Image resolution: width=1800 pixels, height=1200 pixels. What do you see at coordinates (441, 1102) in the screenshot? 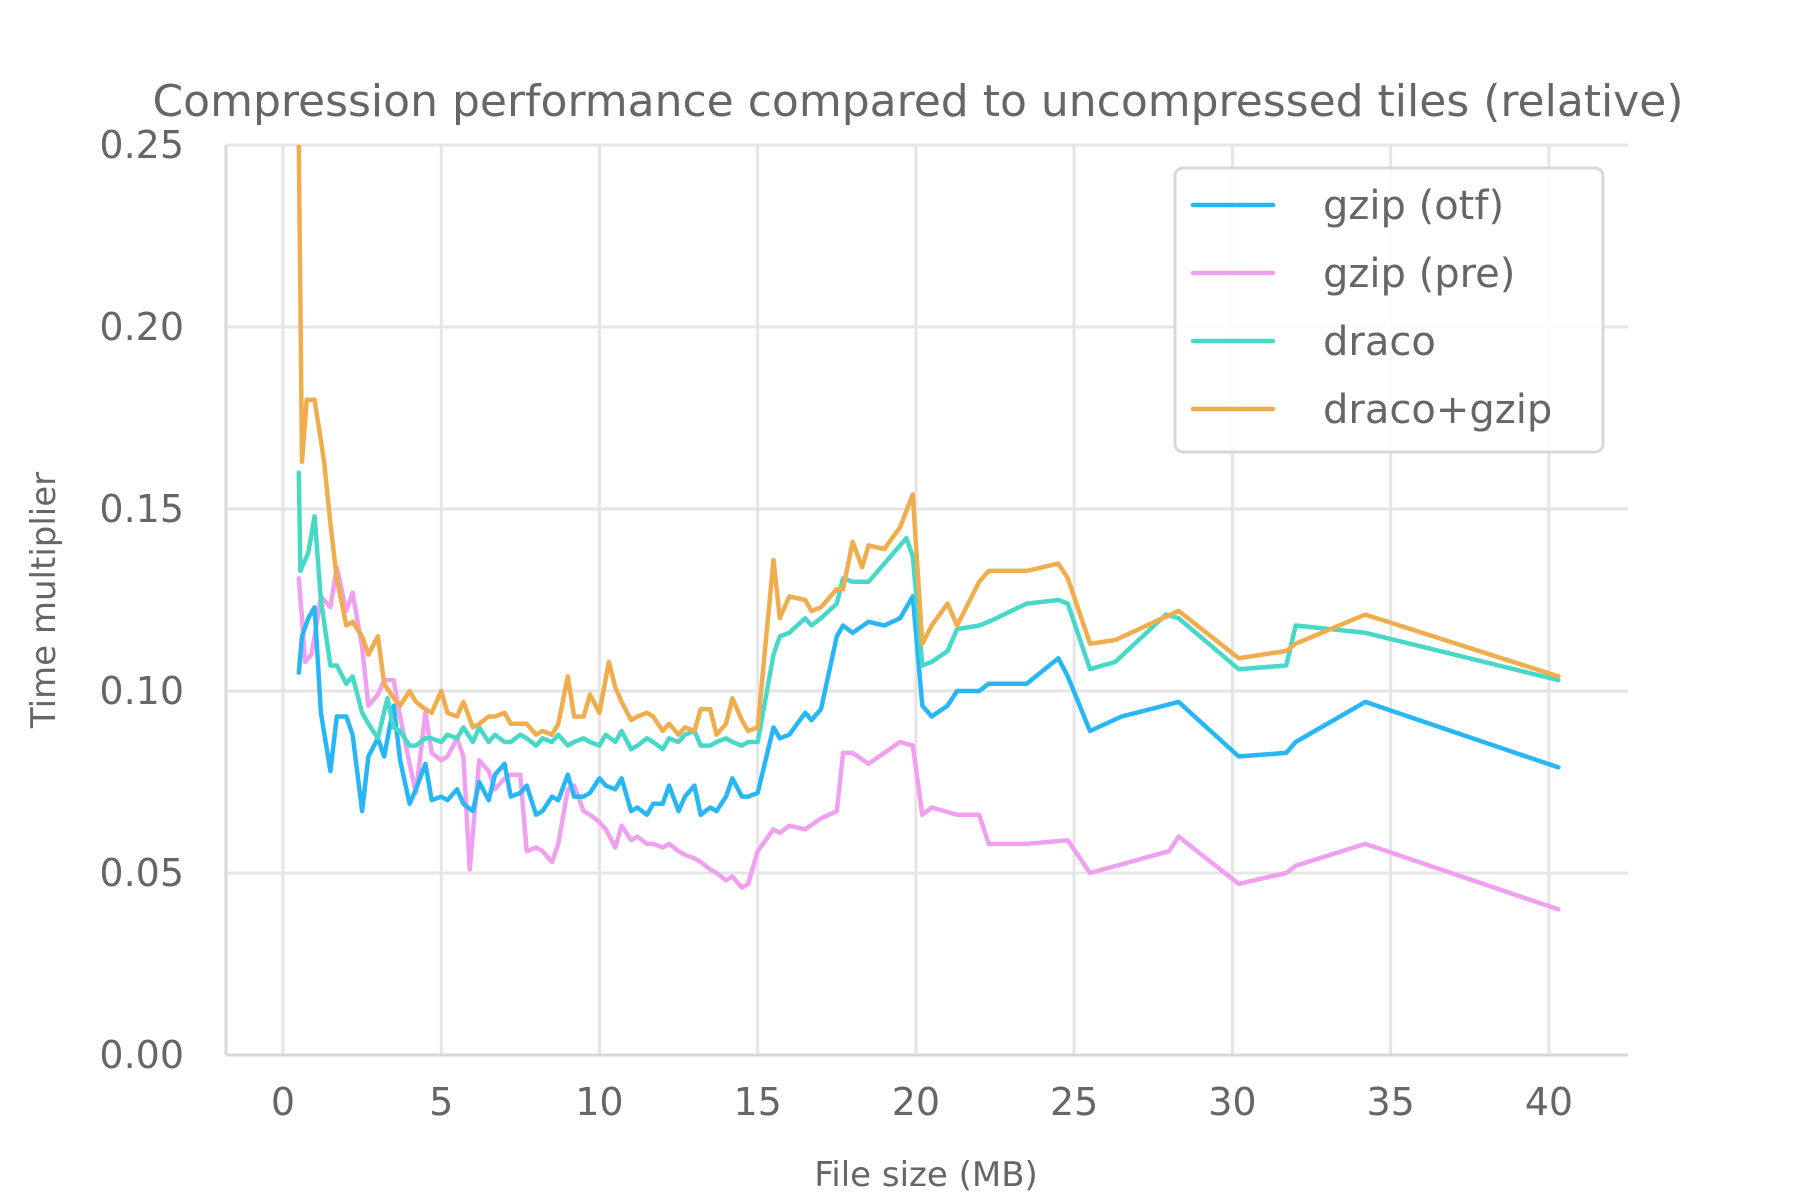
I see `x-tick-label: 5` at bounding box center [441, 1102].